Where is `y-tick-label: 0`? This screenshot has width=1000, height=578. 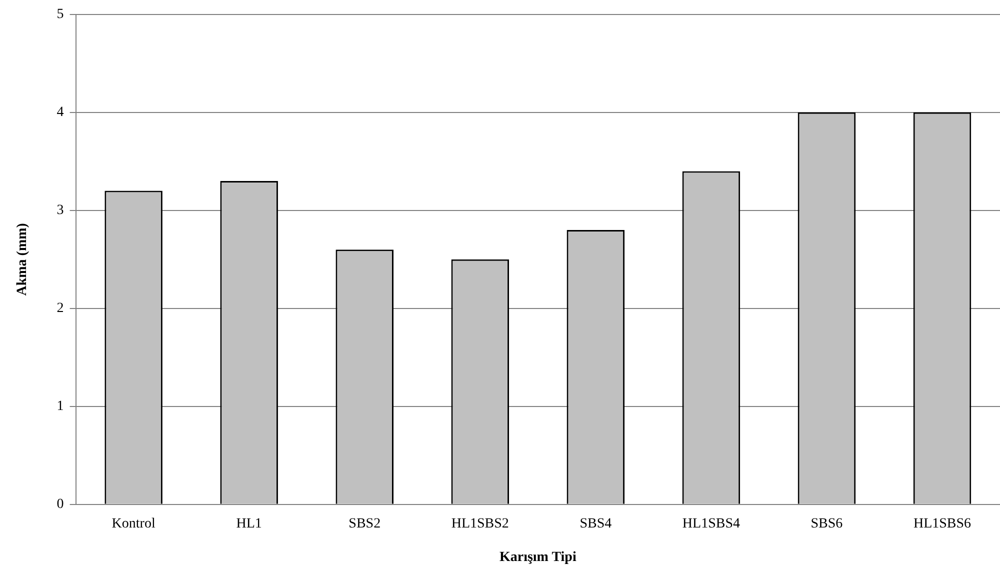 y-tick-label: 0 is located at coordinates (60, 504).